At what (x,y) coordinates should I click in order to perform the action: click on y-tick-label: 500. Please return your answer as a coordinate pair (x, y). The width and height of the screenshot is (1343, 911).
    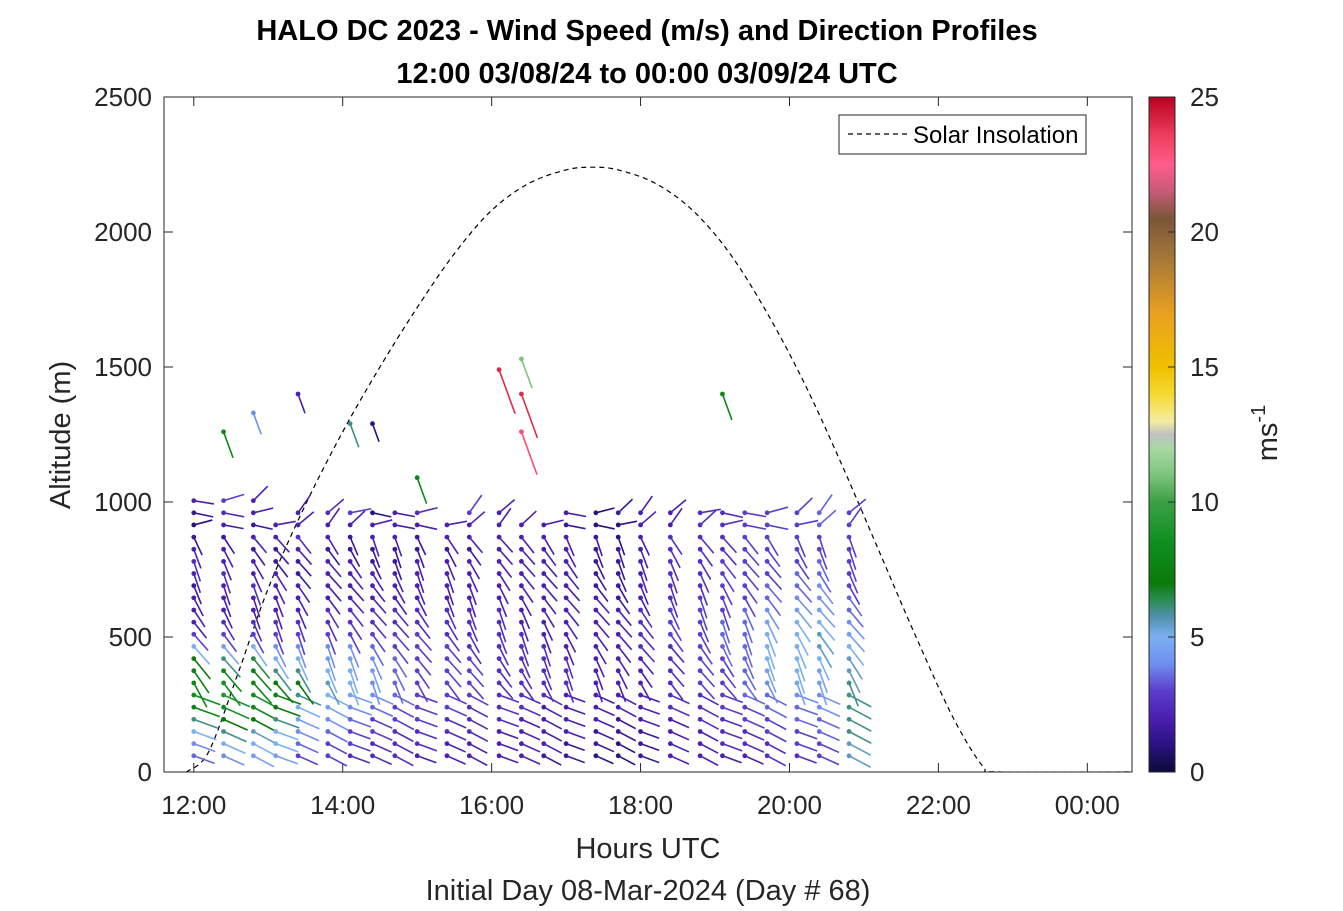
    Looking at the image, I should click on (130, 637).